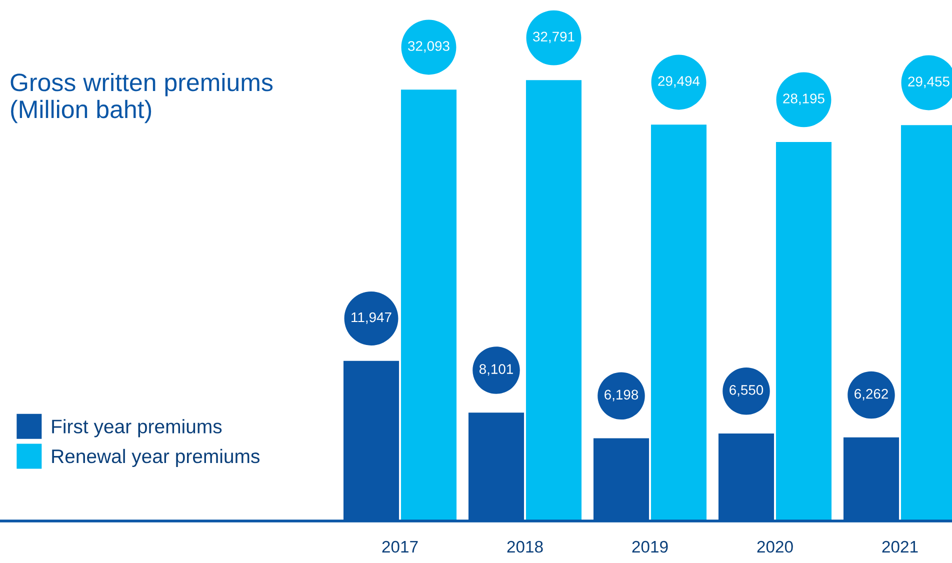 The height and width of the screenshot is (563, 952). What do you see at coordinates (871, 394) in the screenshot?
I see `data-label: 6,262` at bounding box center [871, 394].